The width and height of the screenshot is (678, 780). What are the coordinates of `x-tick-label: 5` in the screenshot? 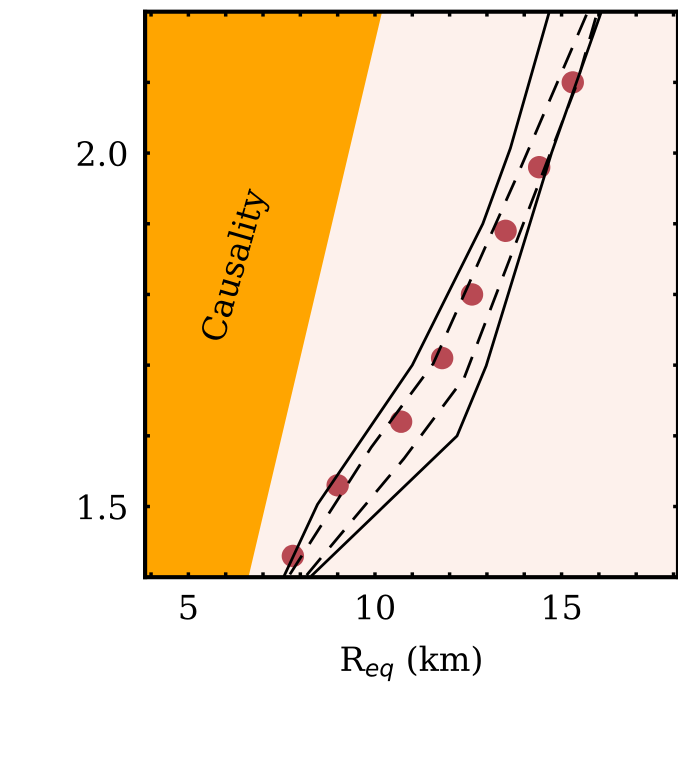 It's located at (188, 607).